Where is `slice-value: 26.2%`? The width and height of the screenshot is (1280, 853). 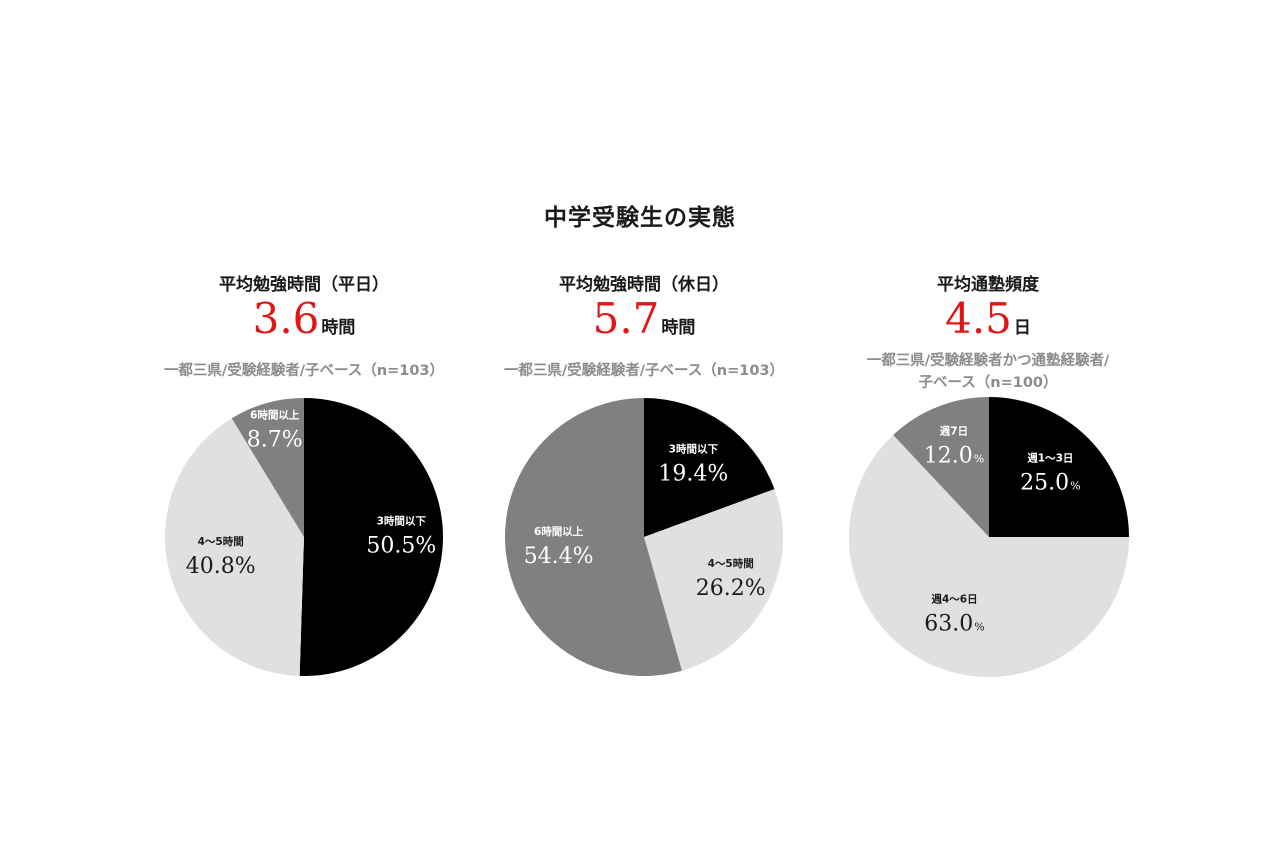 slice-value: 26.2% is located at coordinates (731, 588).